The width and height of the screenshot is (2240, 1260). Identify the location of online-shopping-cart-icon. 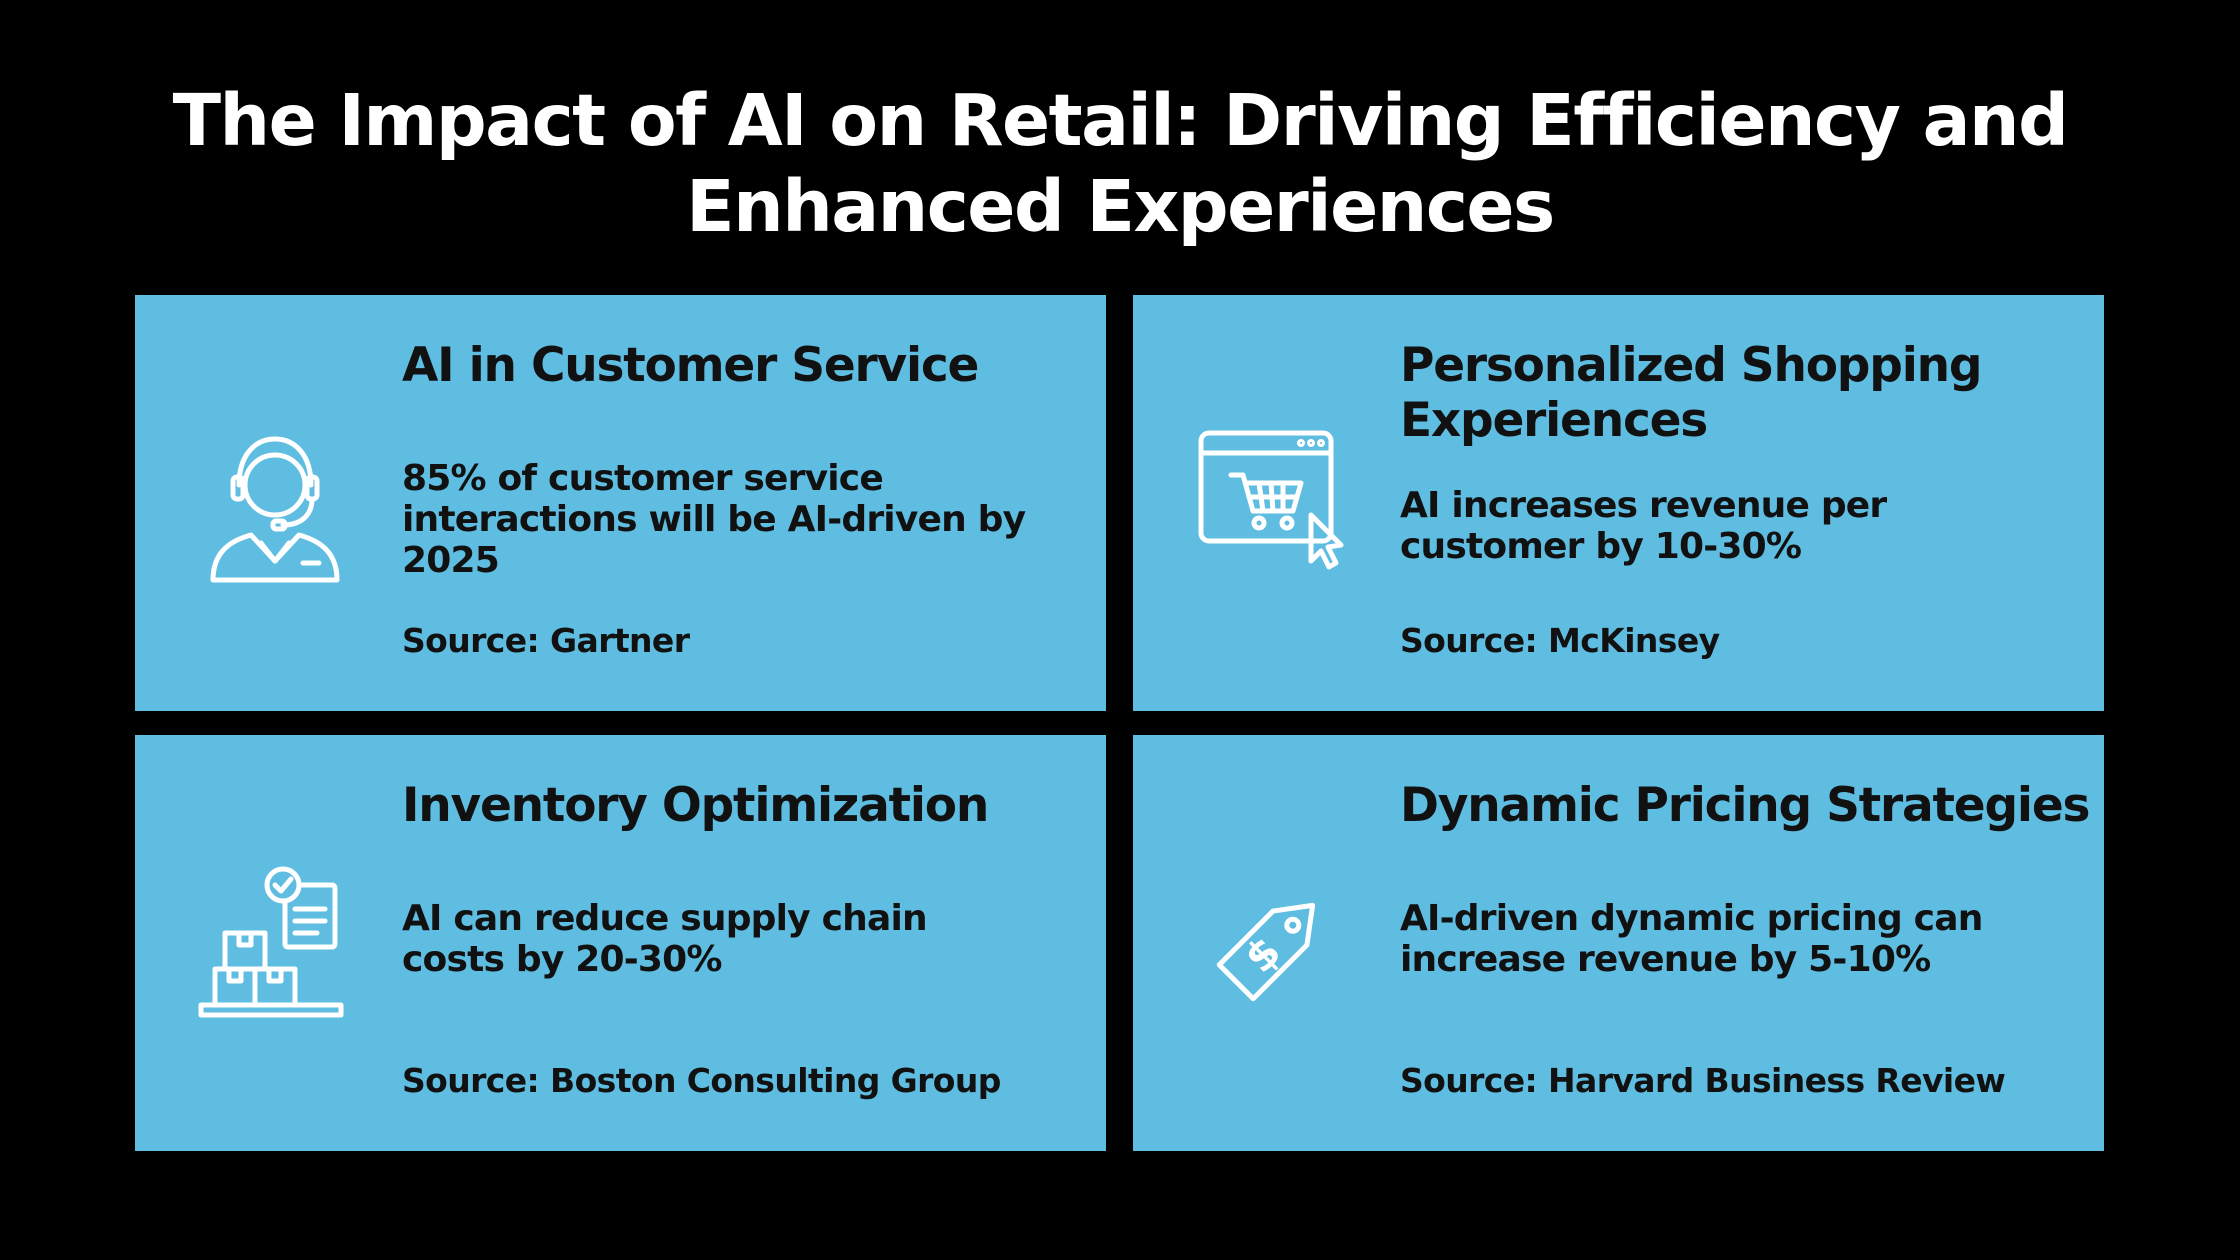
(1273, 503).